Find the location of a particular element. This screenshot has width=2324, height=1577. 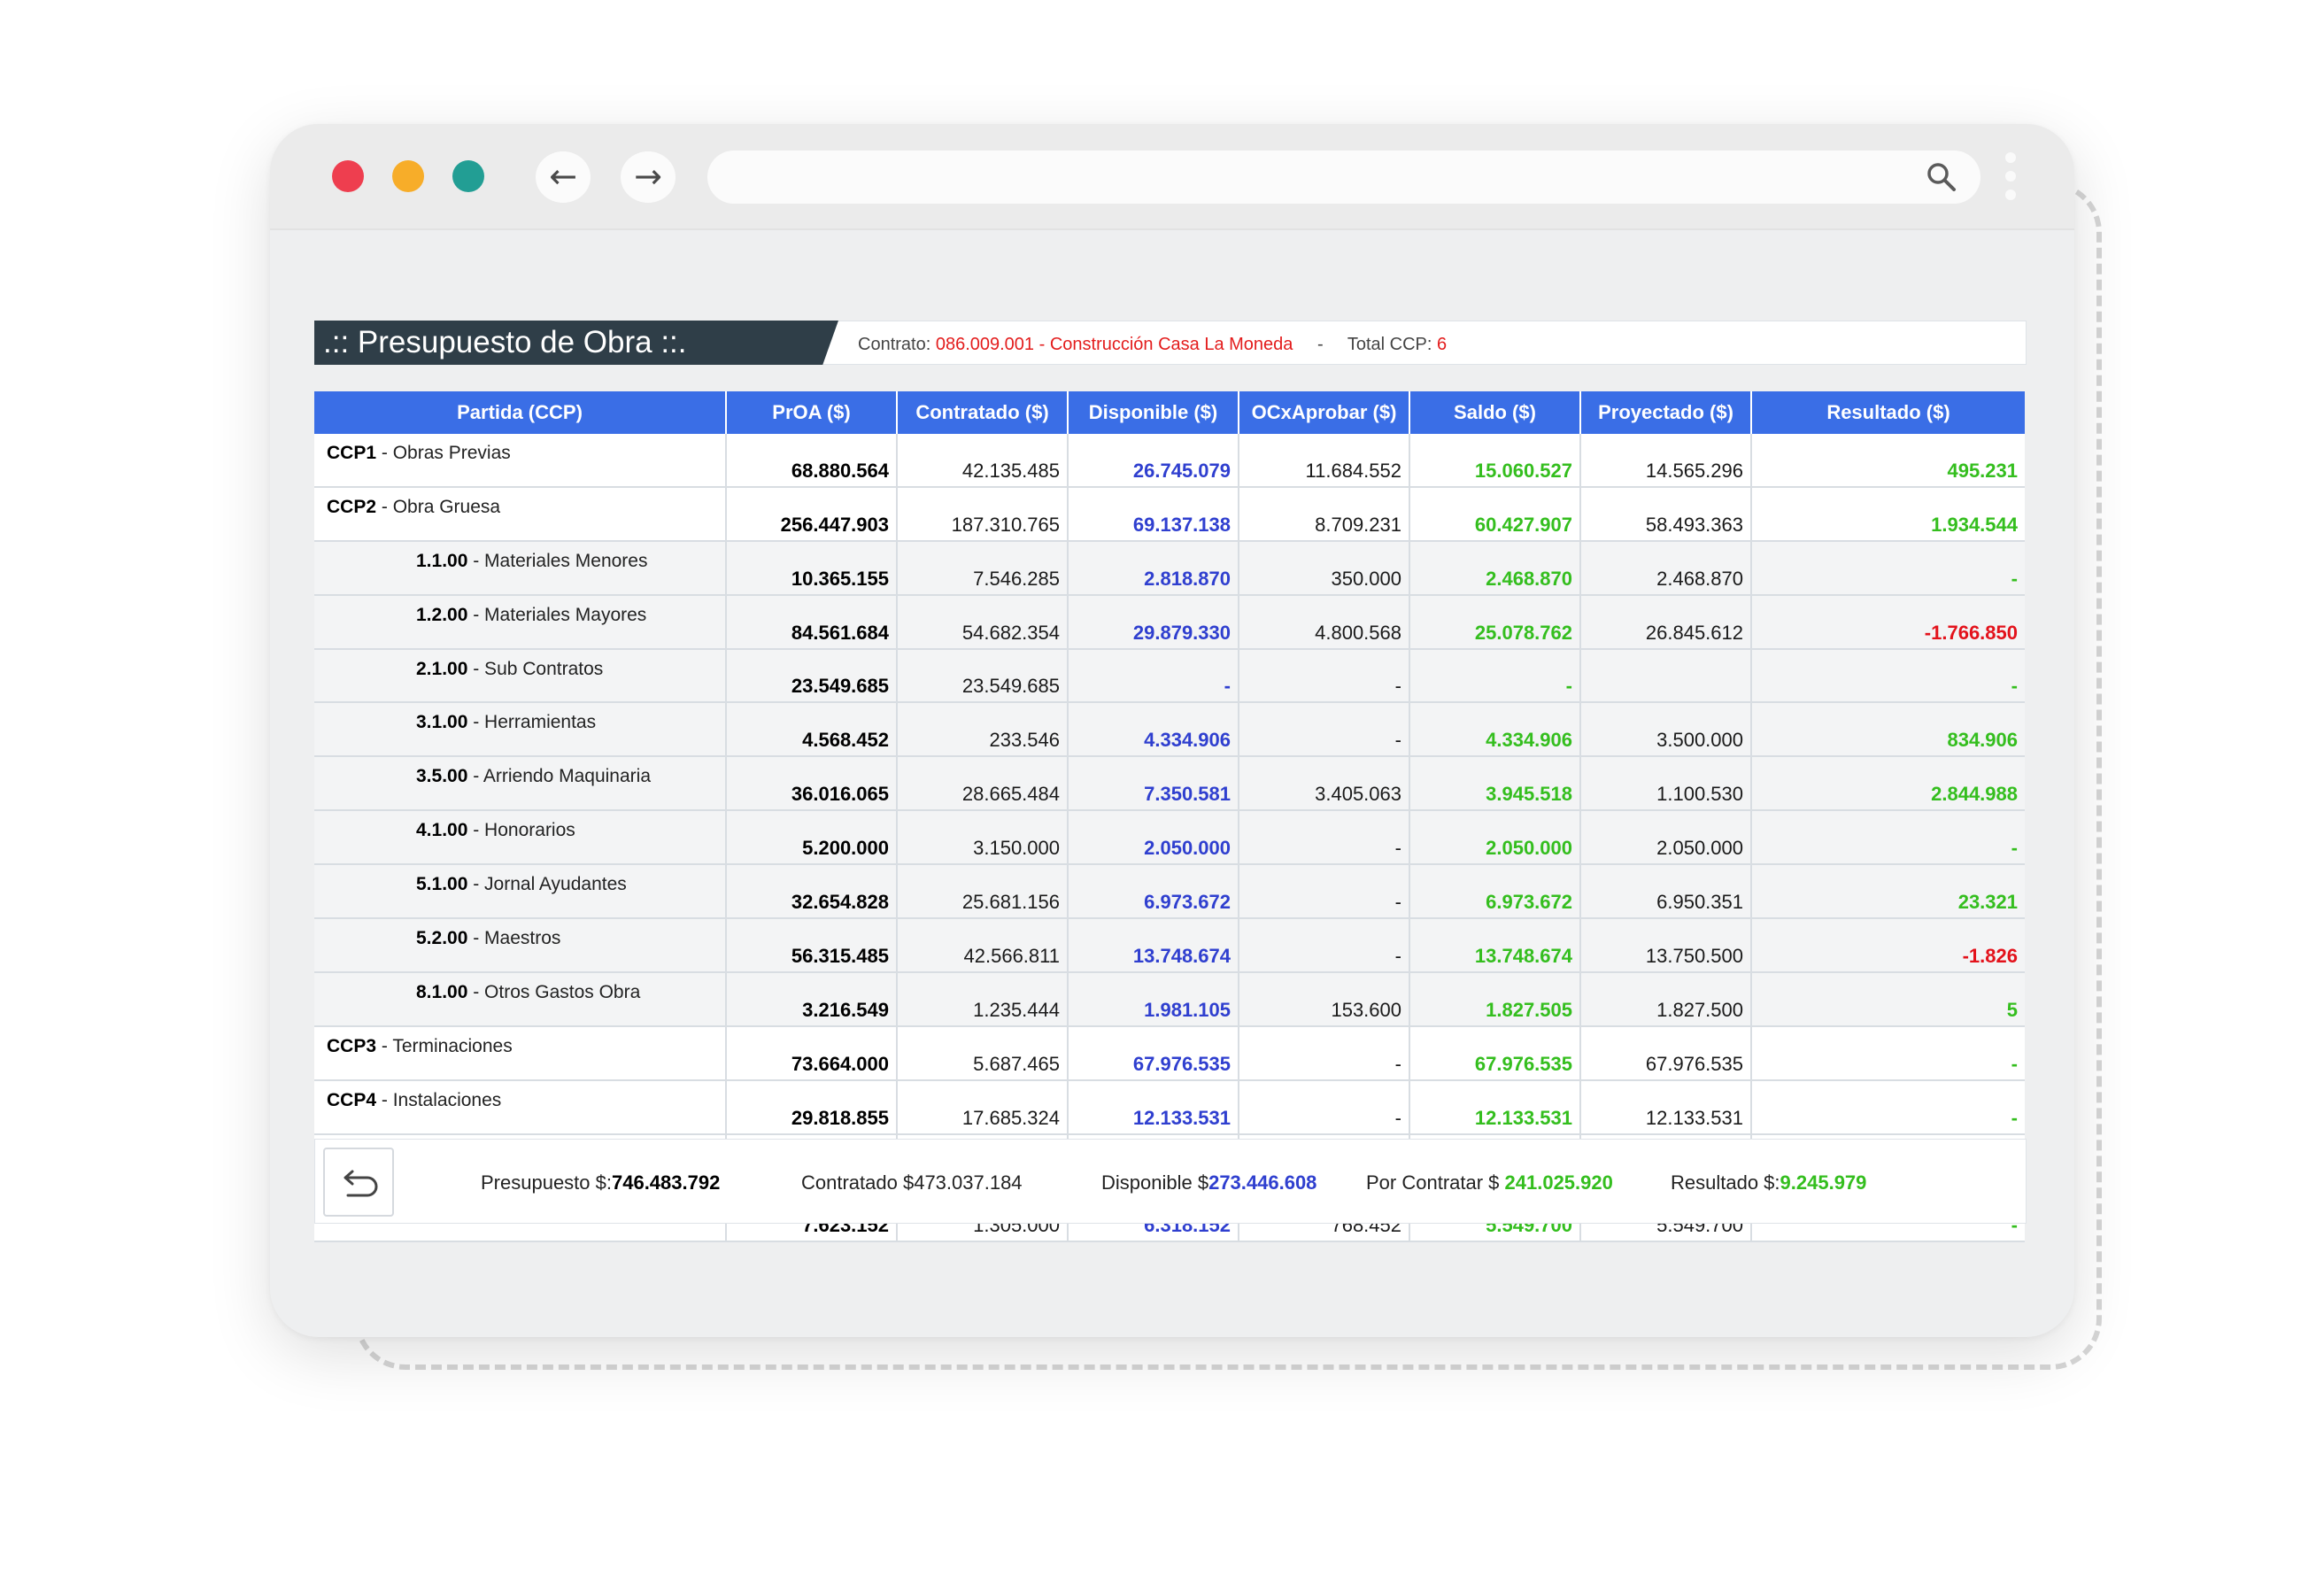

column-header-contratado: Contratado ($) is located at coordinates (983, 412).